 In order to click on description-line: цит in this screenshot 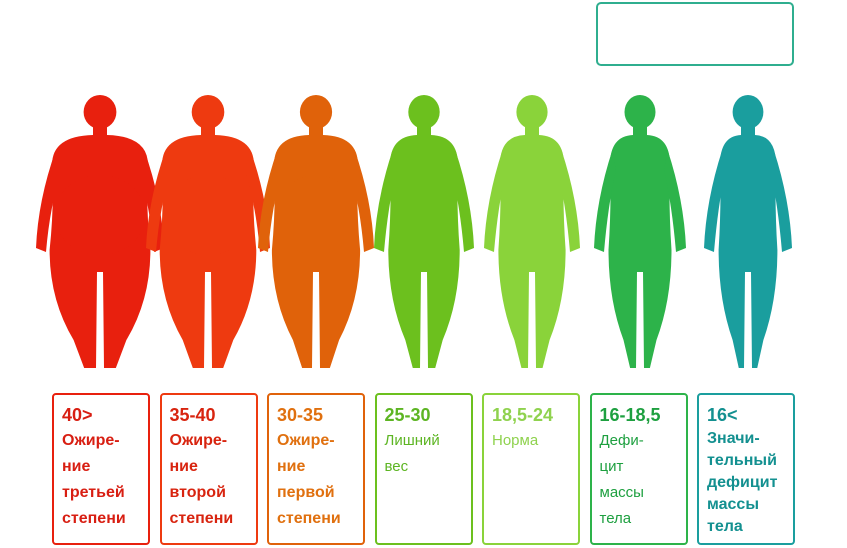, I will do `click(611, 466)`.